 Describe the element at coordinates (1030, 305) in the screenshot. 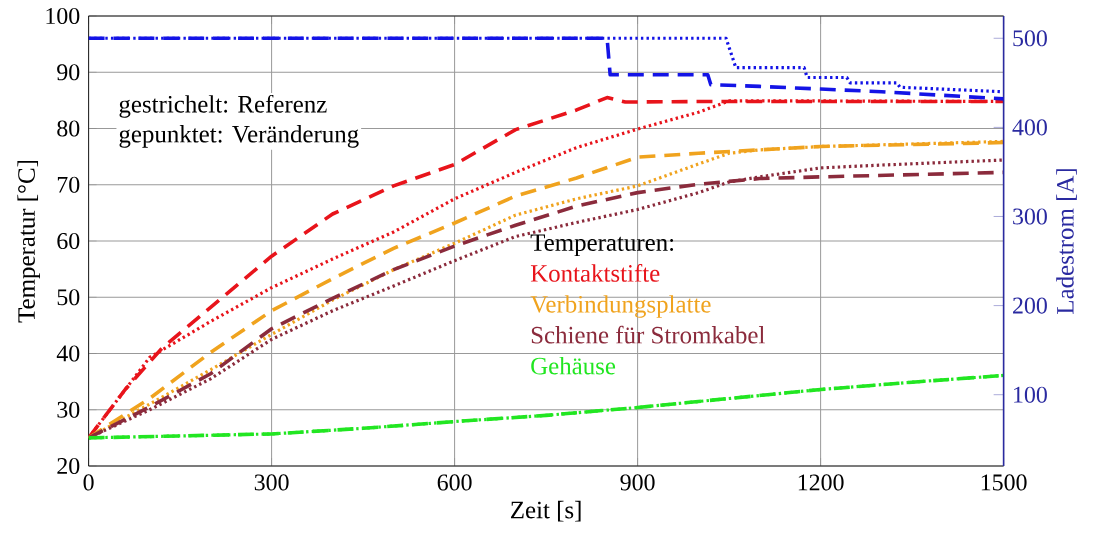

I see `y2-tick-label: 200` at that location.